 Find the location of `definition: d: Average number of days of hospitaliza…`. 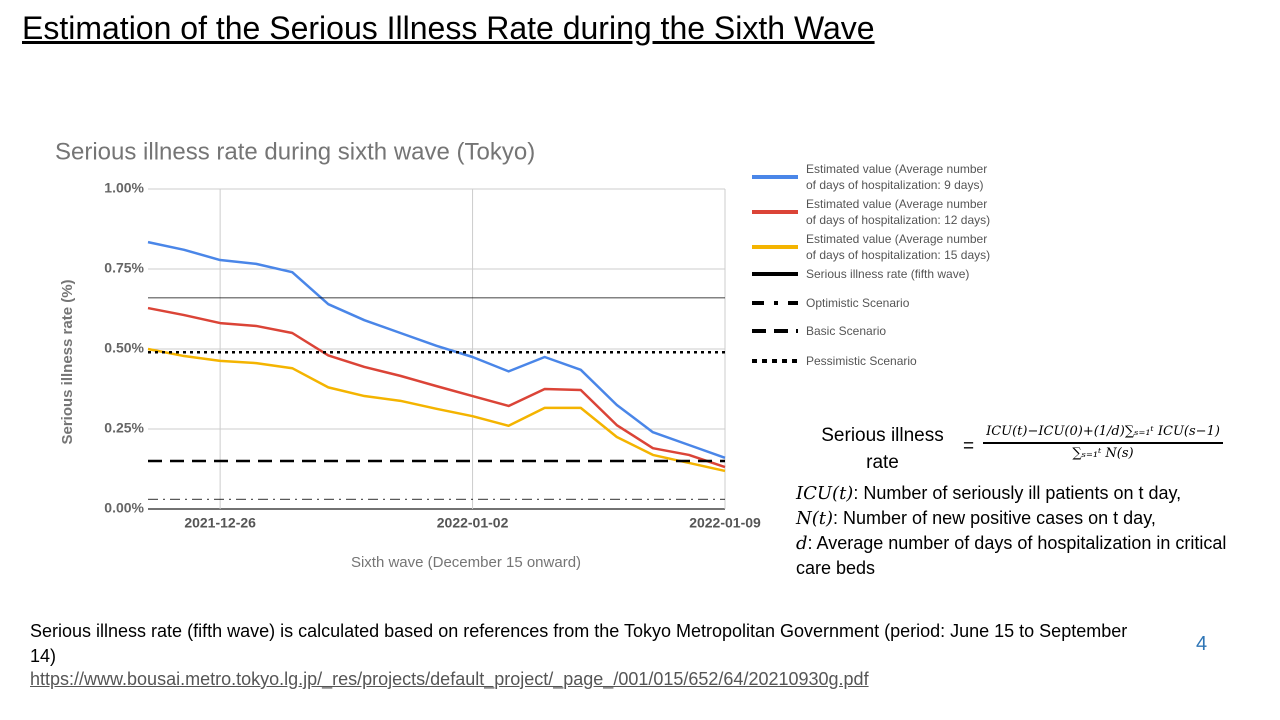

definition: d: Average number of days of hospitaliza… is located at coordinates (1026, 556).